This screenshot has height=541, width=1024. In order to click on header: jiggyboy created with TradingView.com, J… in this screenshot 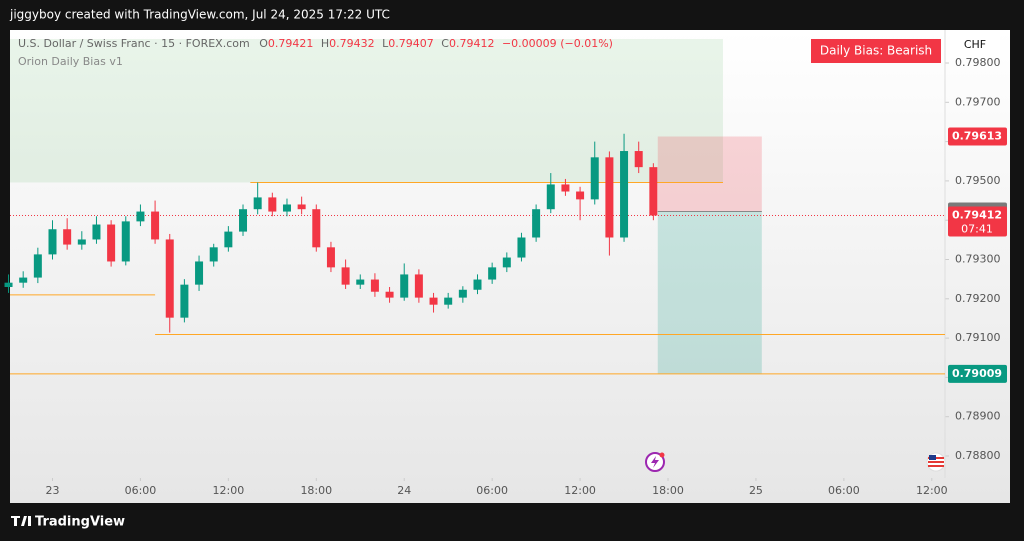, I will do `click(199, 15)`.